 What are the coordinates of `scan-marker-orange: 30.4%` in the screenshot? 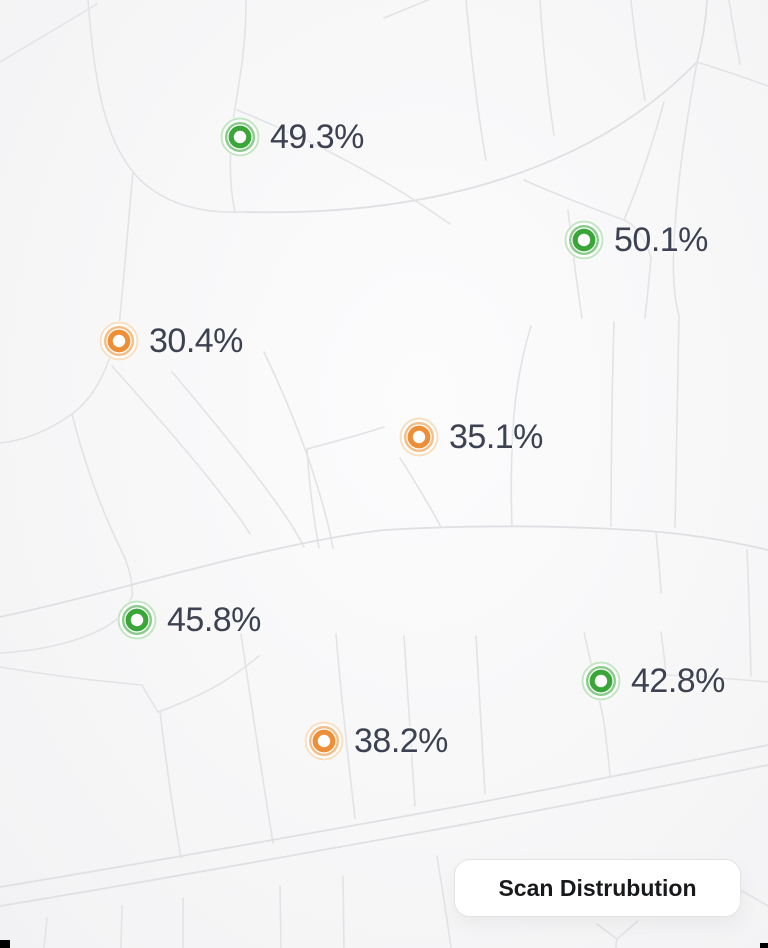 It's located at (170, 341).